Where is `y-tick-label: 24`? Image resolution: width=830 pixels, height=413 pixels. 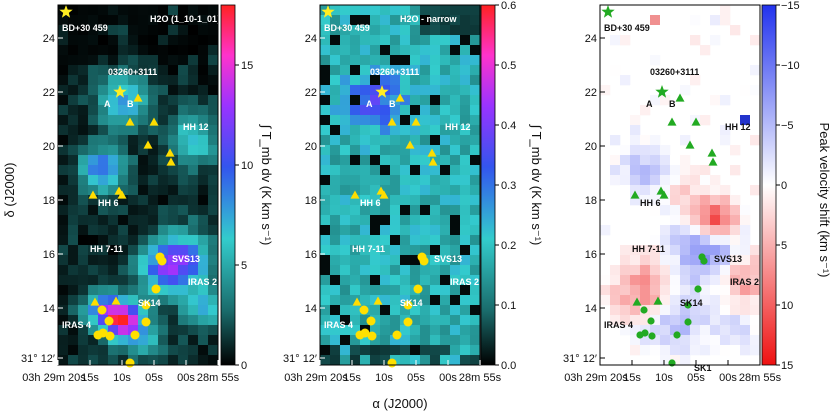 y-tick-label: 24 is located at coordinates (311, 39).